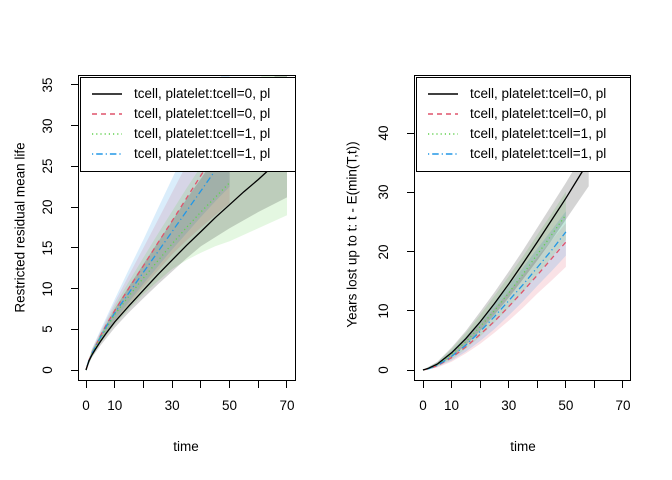 This screenshot has height=480, width=672. I want to click on series-curve-green, so click(158, 276).